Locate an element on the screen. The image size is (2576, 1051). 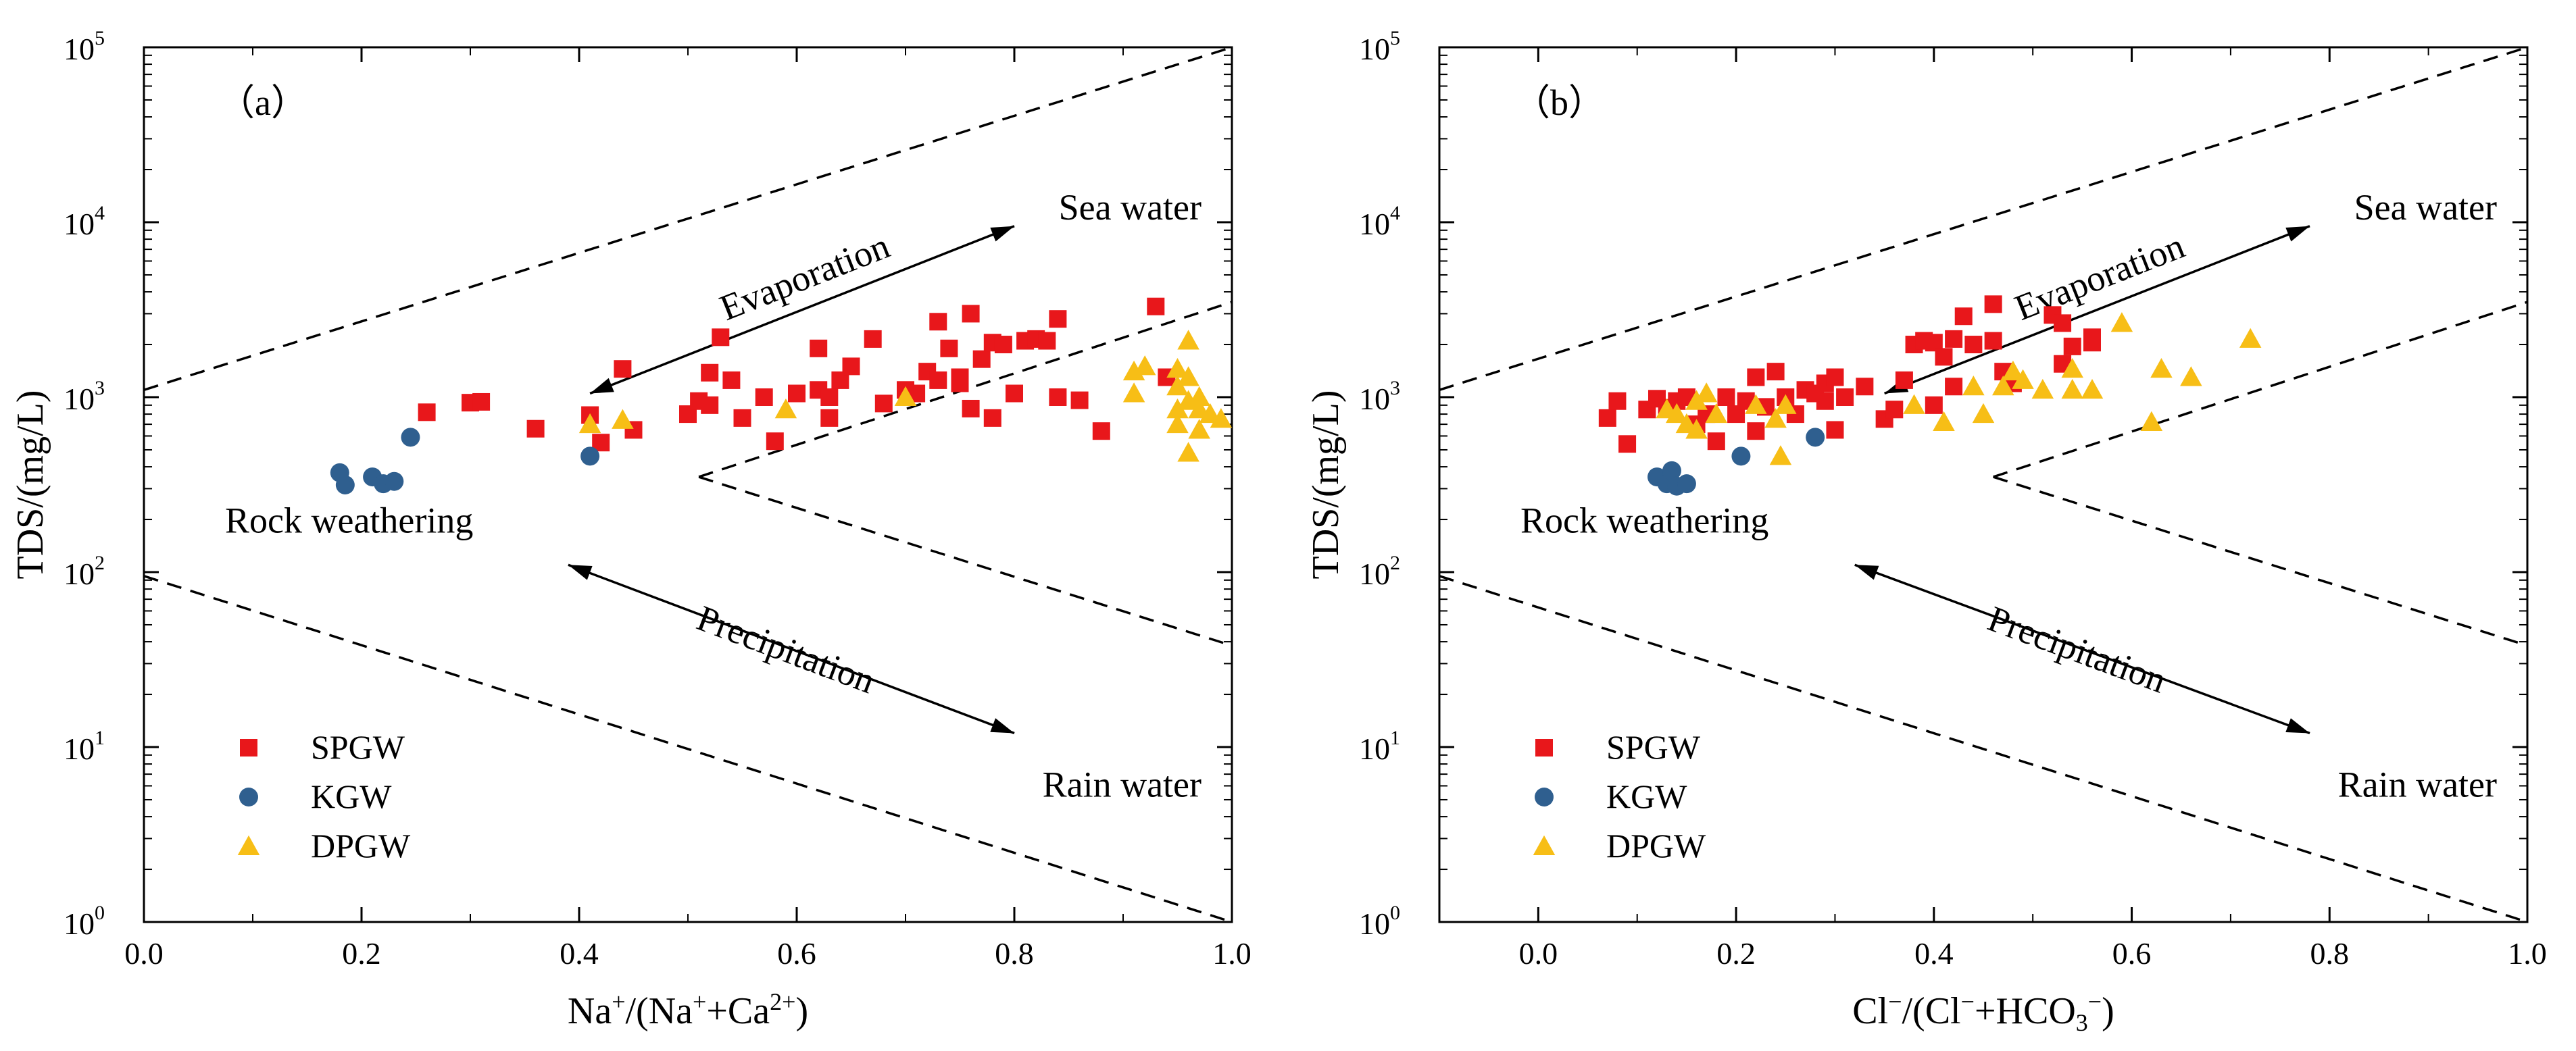
legend: SPGW KGW DPGW is located at coordinates (324, 796).